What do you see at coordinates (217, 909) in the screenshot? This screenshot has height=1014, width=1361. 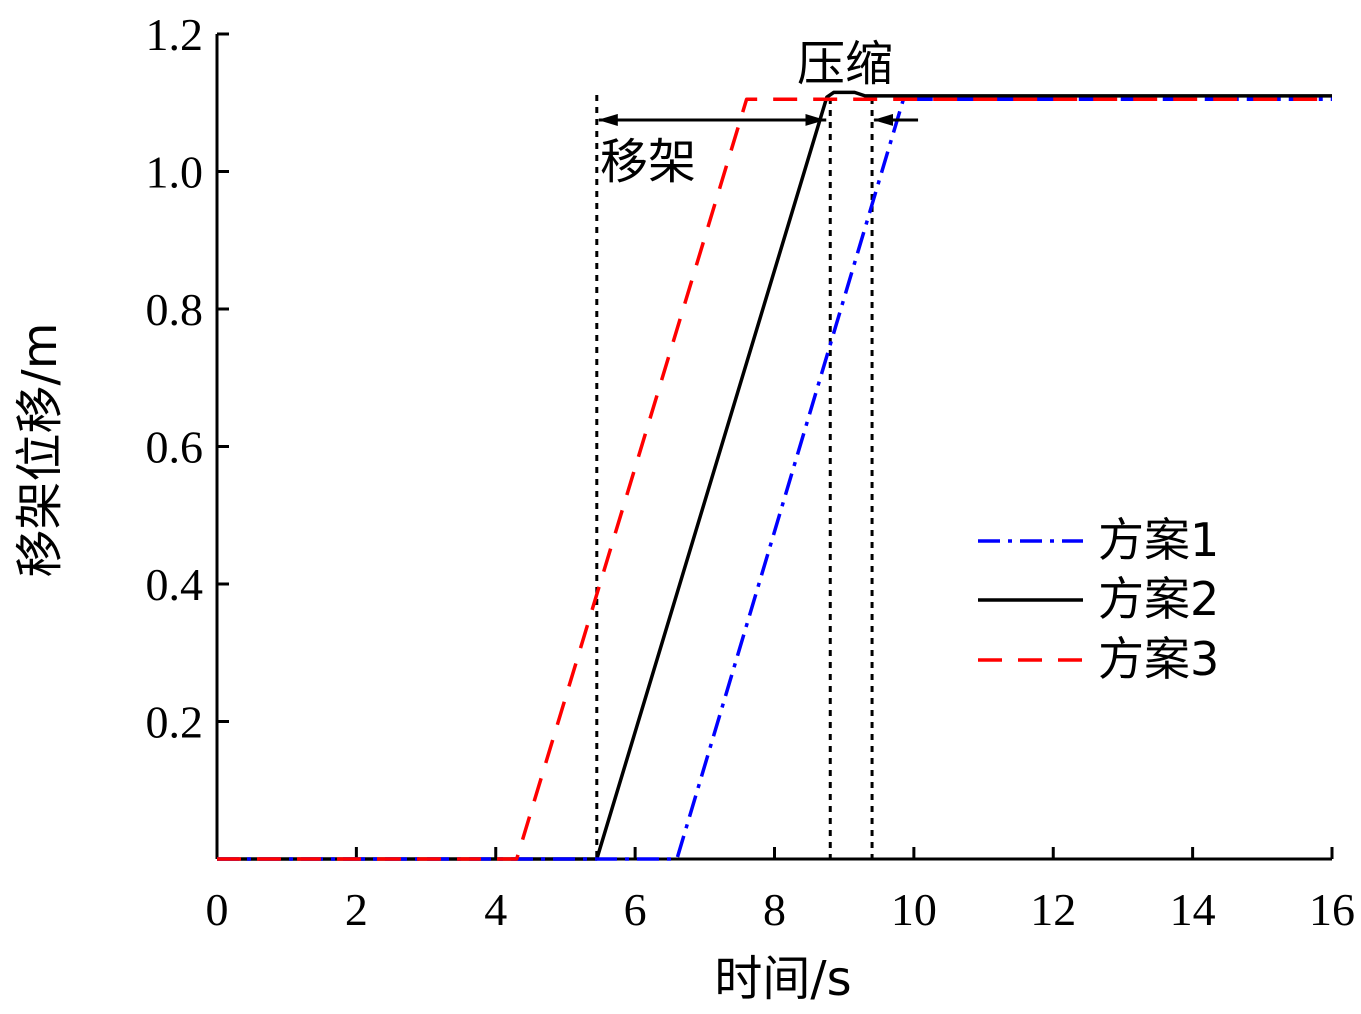 I see `x-tick-label: 0` at bounding box center [217, 909].